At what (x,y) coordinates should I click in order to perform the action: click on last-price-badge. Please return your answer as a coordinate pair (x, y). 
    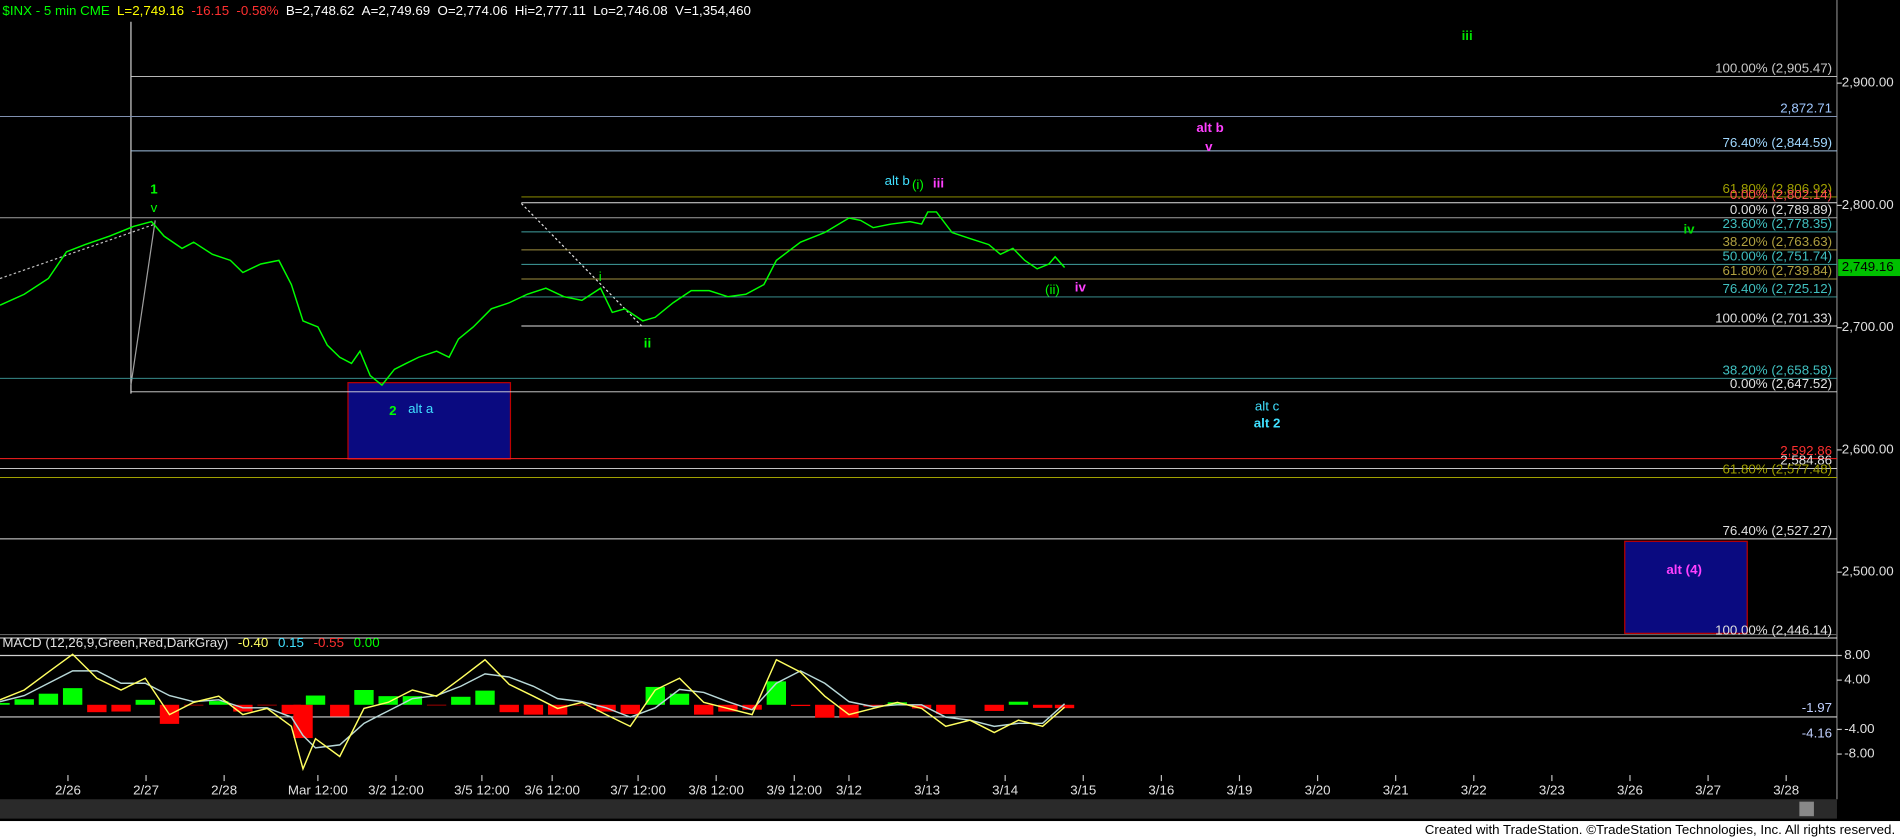
    Looking at the image, I should click on (1869, 268).